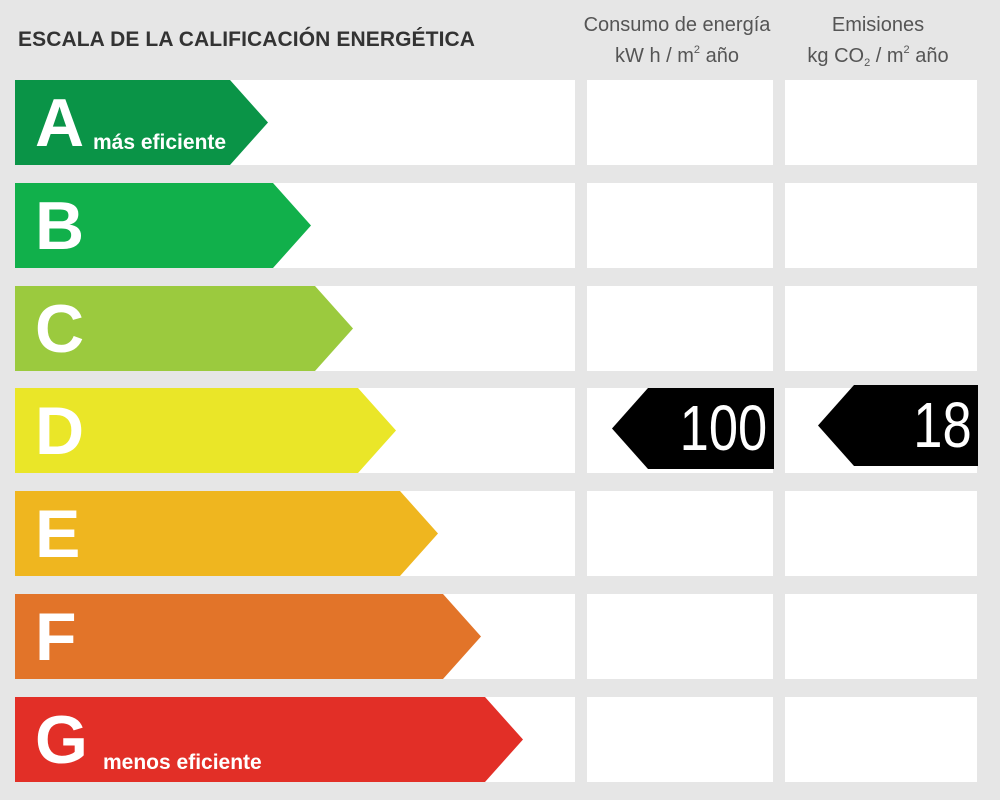  I want to click on energy-column-header: Consumo de energía kW h / m2 año, so click(677, 41).